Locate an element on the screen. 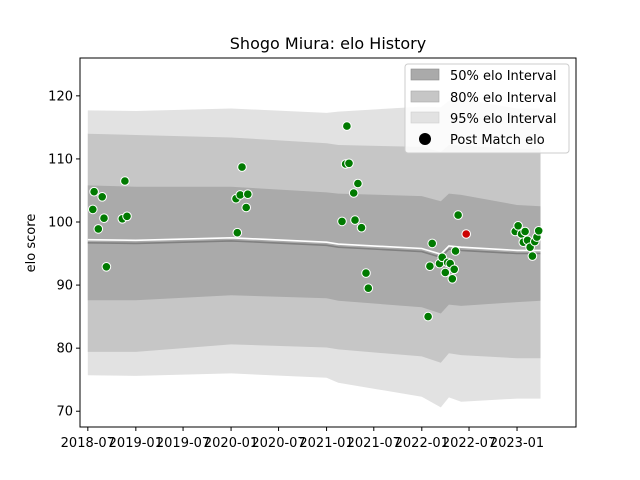 The height and width of the screenshot is (480, 640). y-tick-label: 120 is located at coordinates (60, 96).